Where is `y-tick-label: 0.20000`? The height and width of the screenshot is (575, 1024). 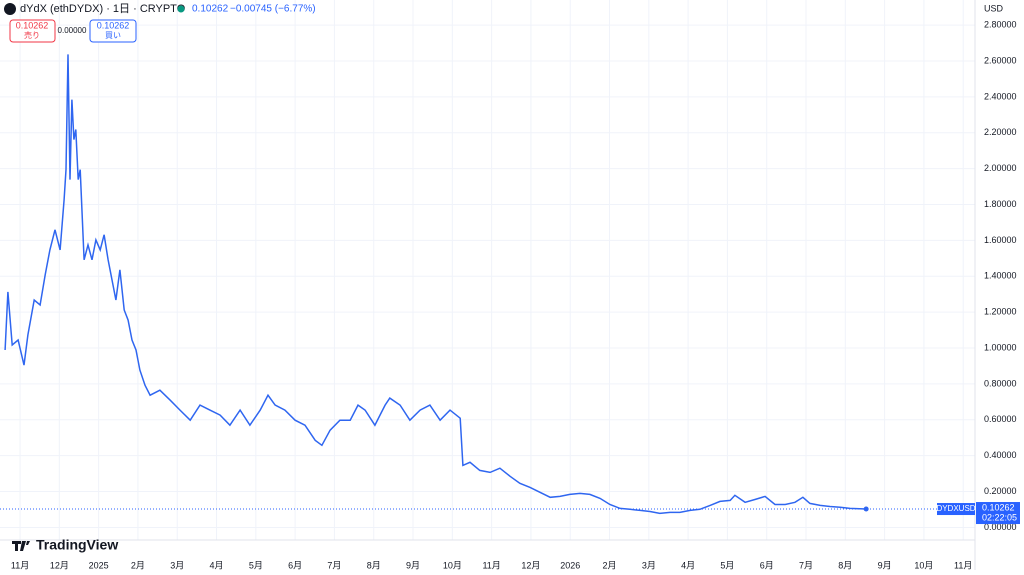 y-tick-label: 0.20000 is located at coordinates (1000, 491).